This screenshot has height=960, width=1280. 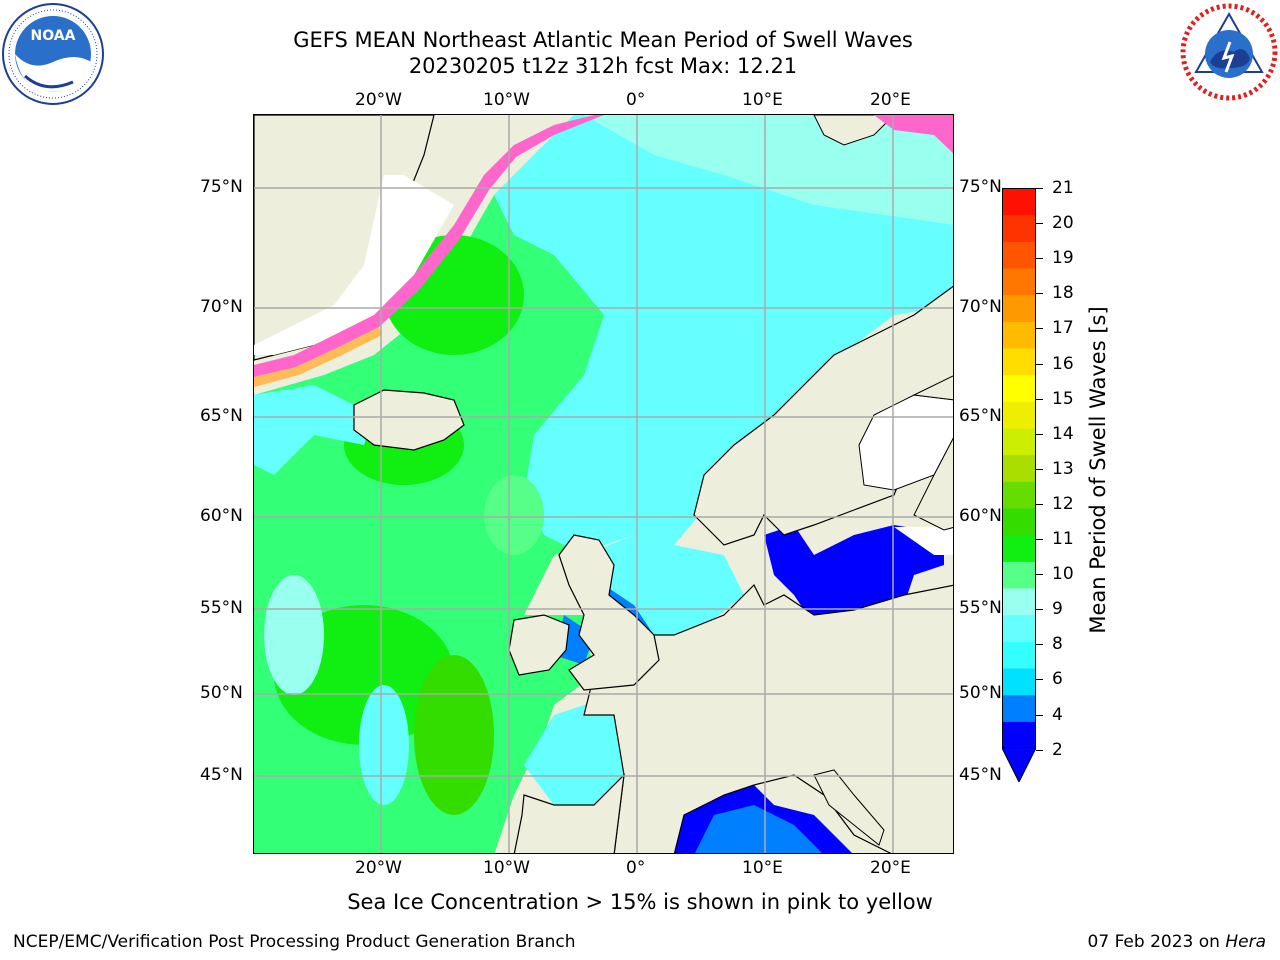 I want to click on colorbar-tick-label: 2, so click(x=1057, y=749).